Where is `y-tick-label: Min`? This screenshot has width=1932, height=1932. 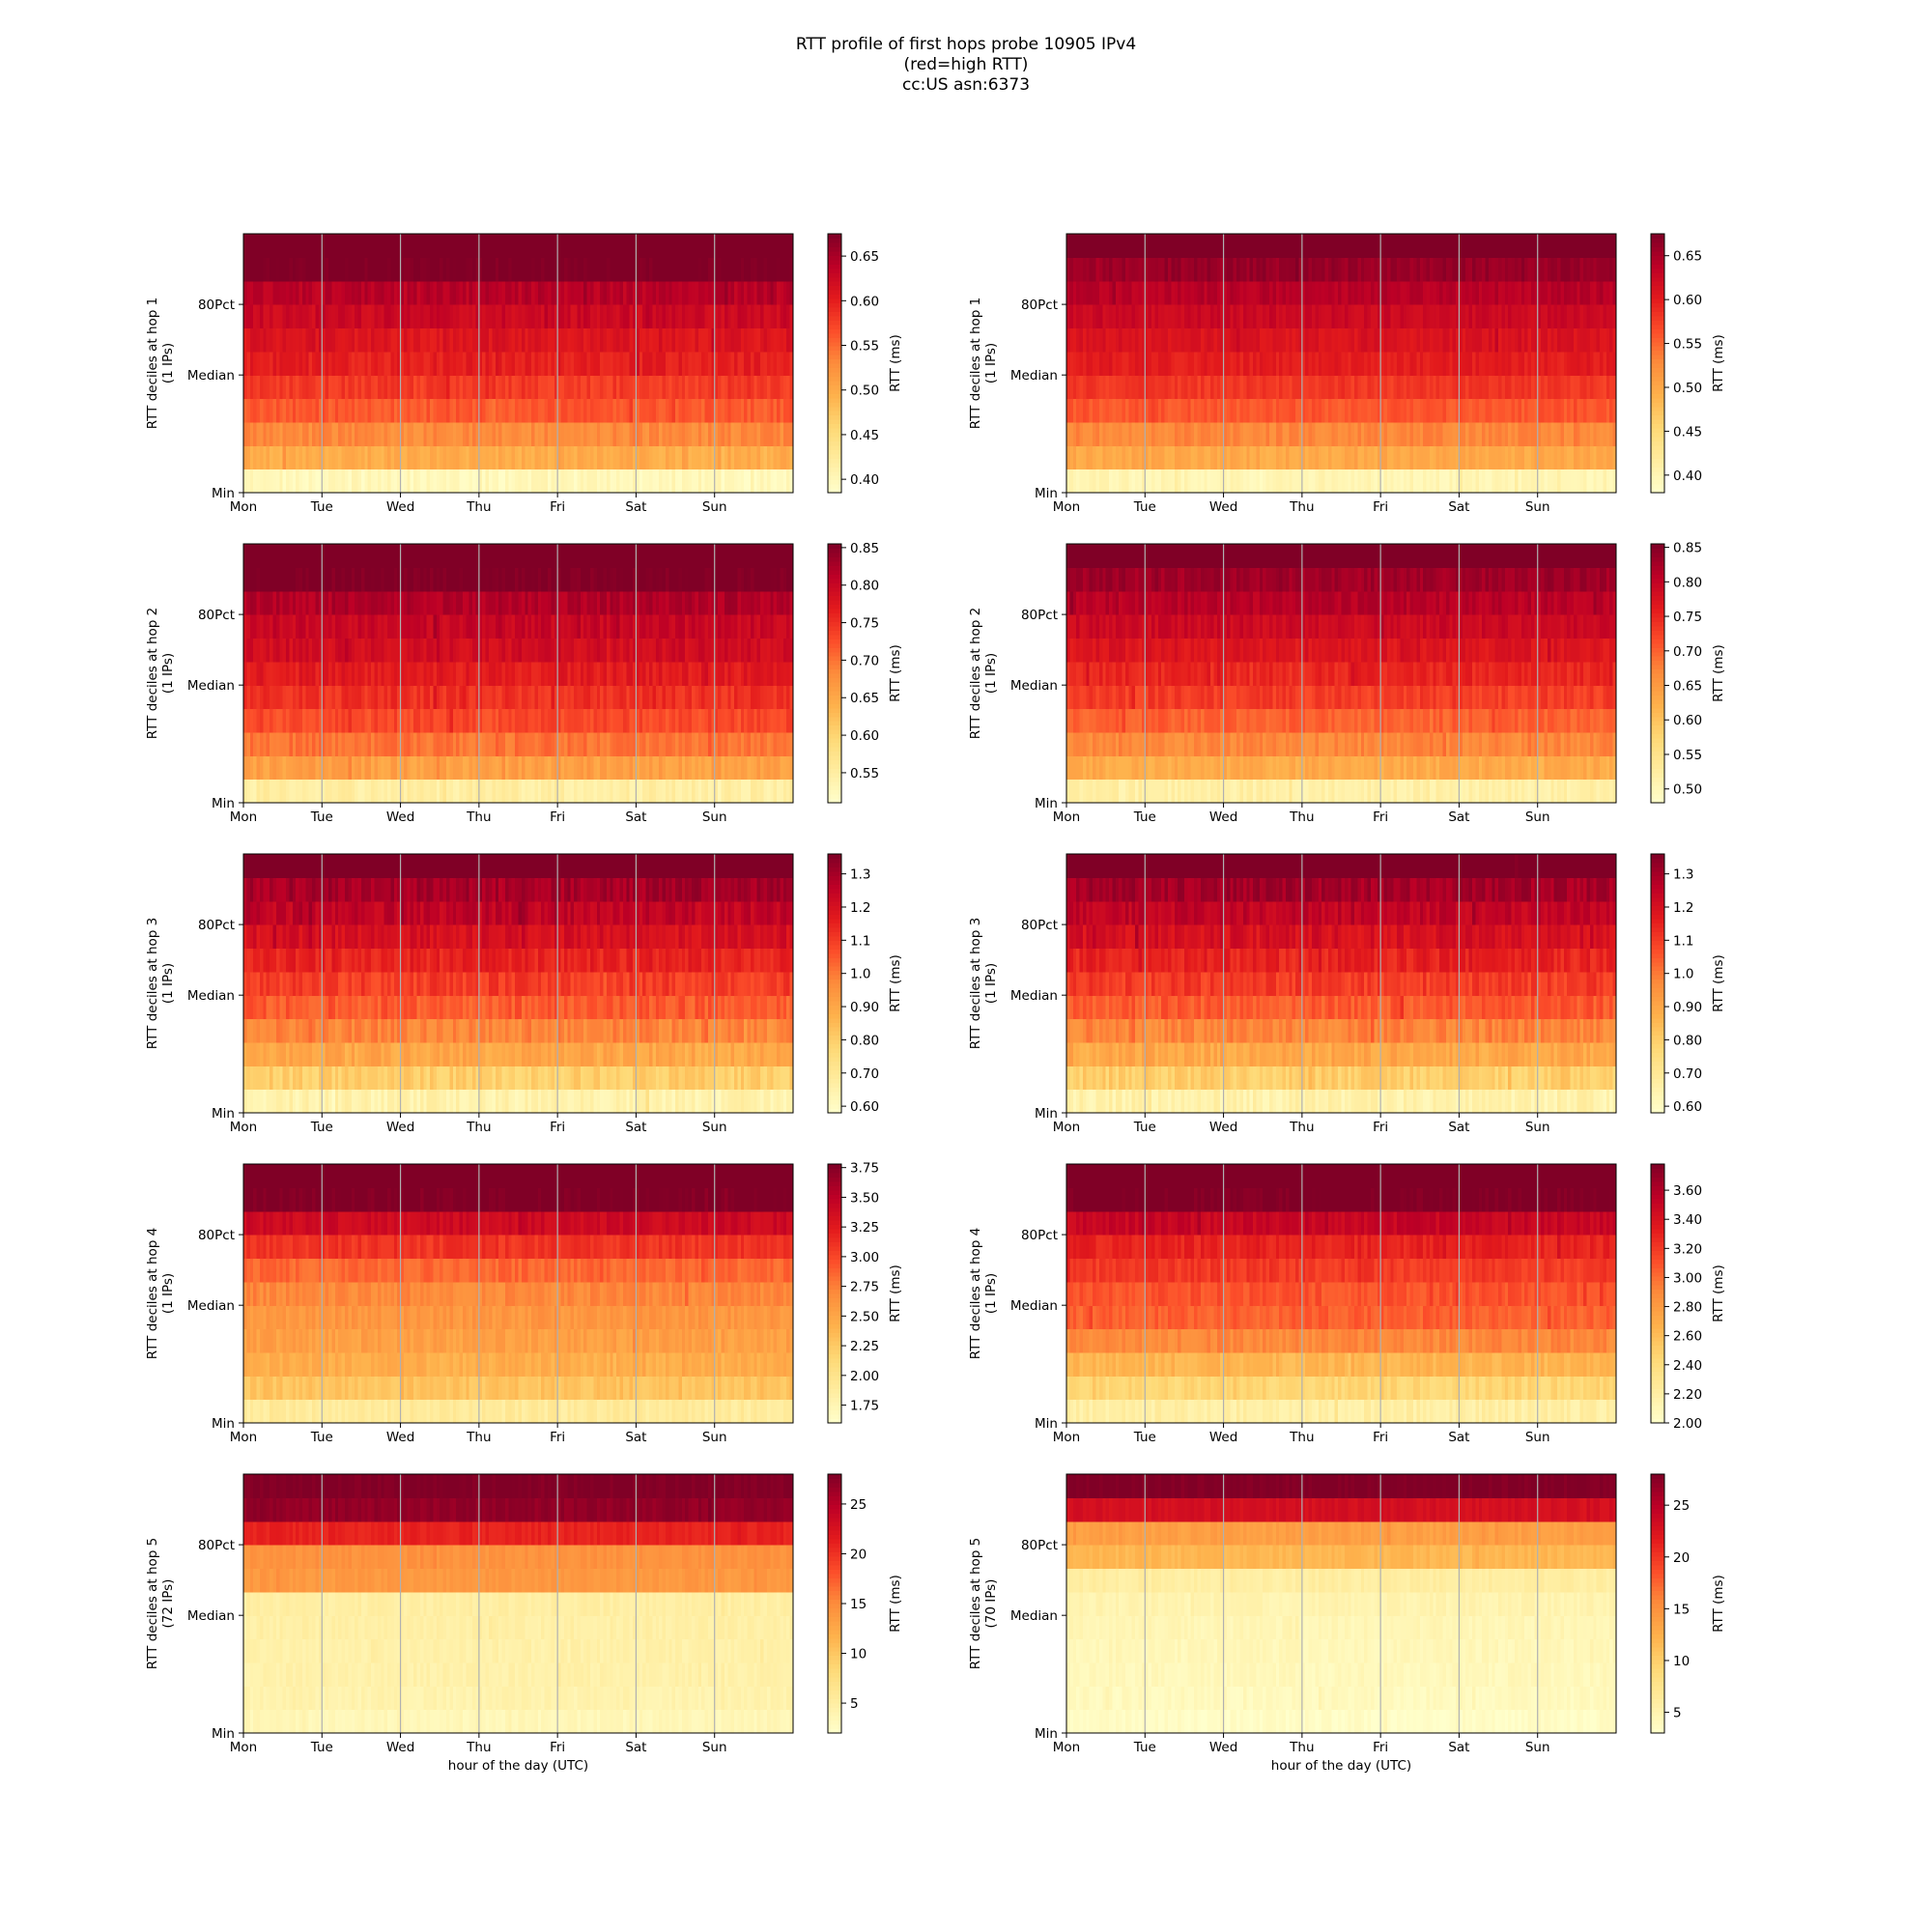 y-tick-label: Min is located at coordinates (223, 493).